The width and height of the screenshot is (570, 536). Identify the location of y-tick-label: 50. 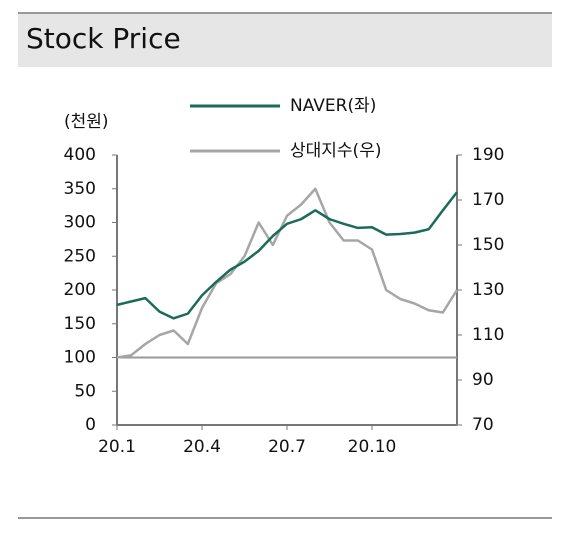
(85, 391).